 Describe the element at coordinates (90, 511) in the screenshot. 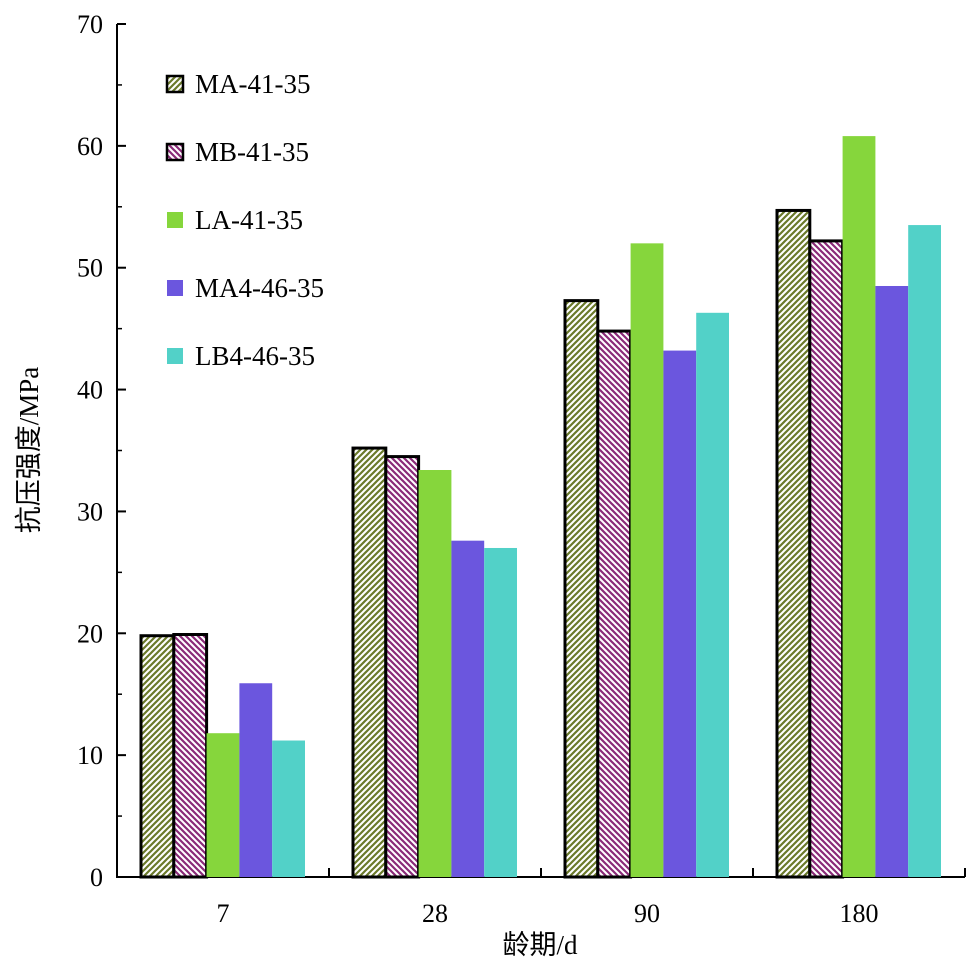

I see `y-tick-label: 30` at that location.